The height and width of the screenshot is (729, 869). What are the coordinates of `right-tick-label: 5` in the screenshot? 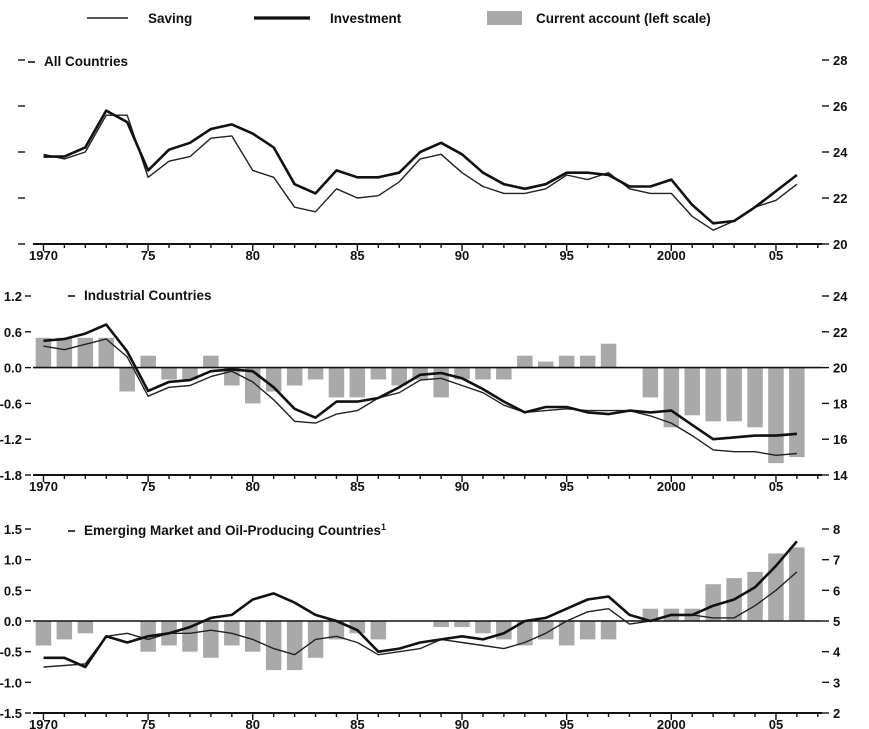 It's located at (836, 621).